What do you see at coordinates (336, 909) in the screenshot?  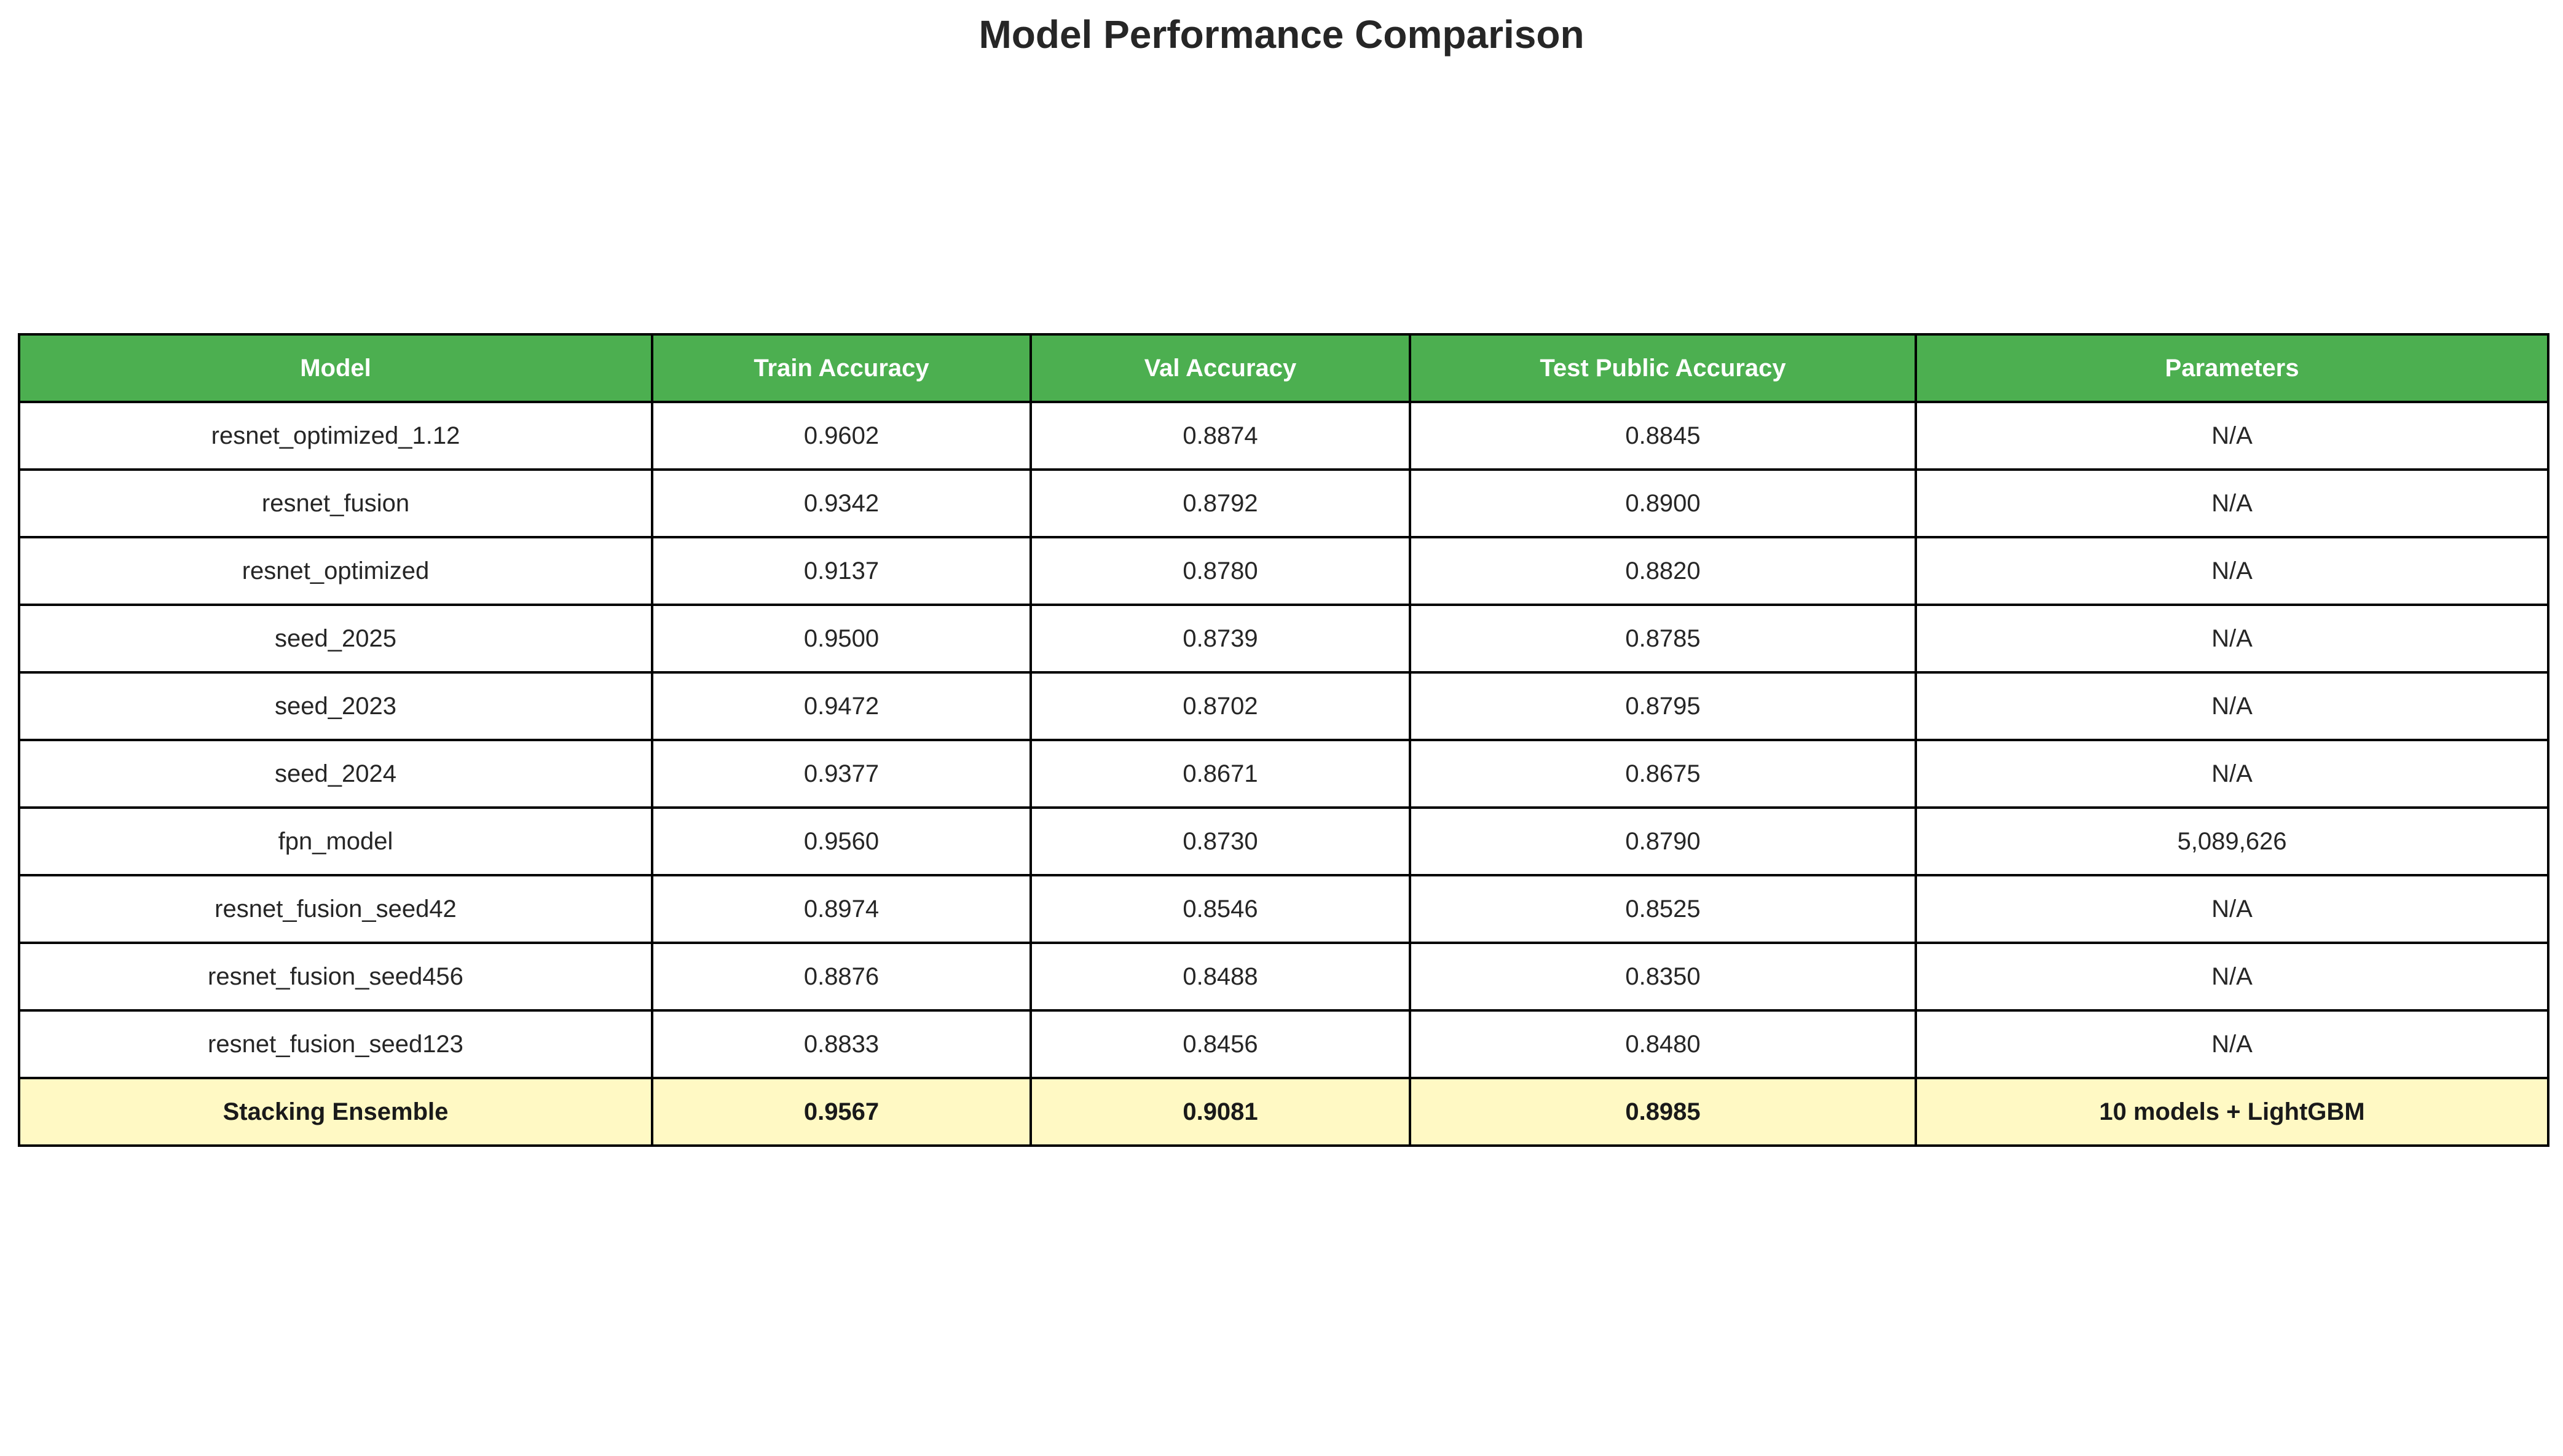 I see `cell-model: resnet_fusion_seed42` at bounding box center [336, 909].